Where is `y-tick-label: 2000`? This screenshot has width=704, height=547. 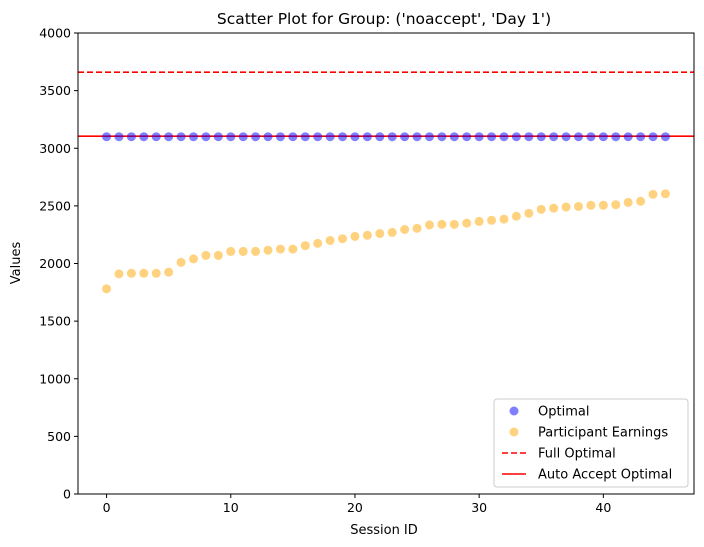 y-tick-label: 2000 is located at coordinates (55, 263).